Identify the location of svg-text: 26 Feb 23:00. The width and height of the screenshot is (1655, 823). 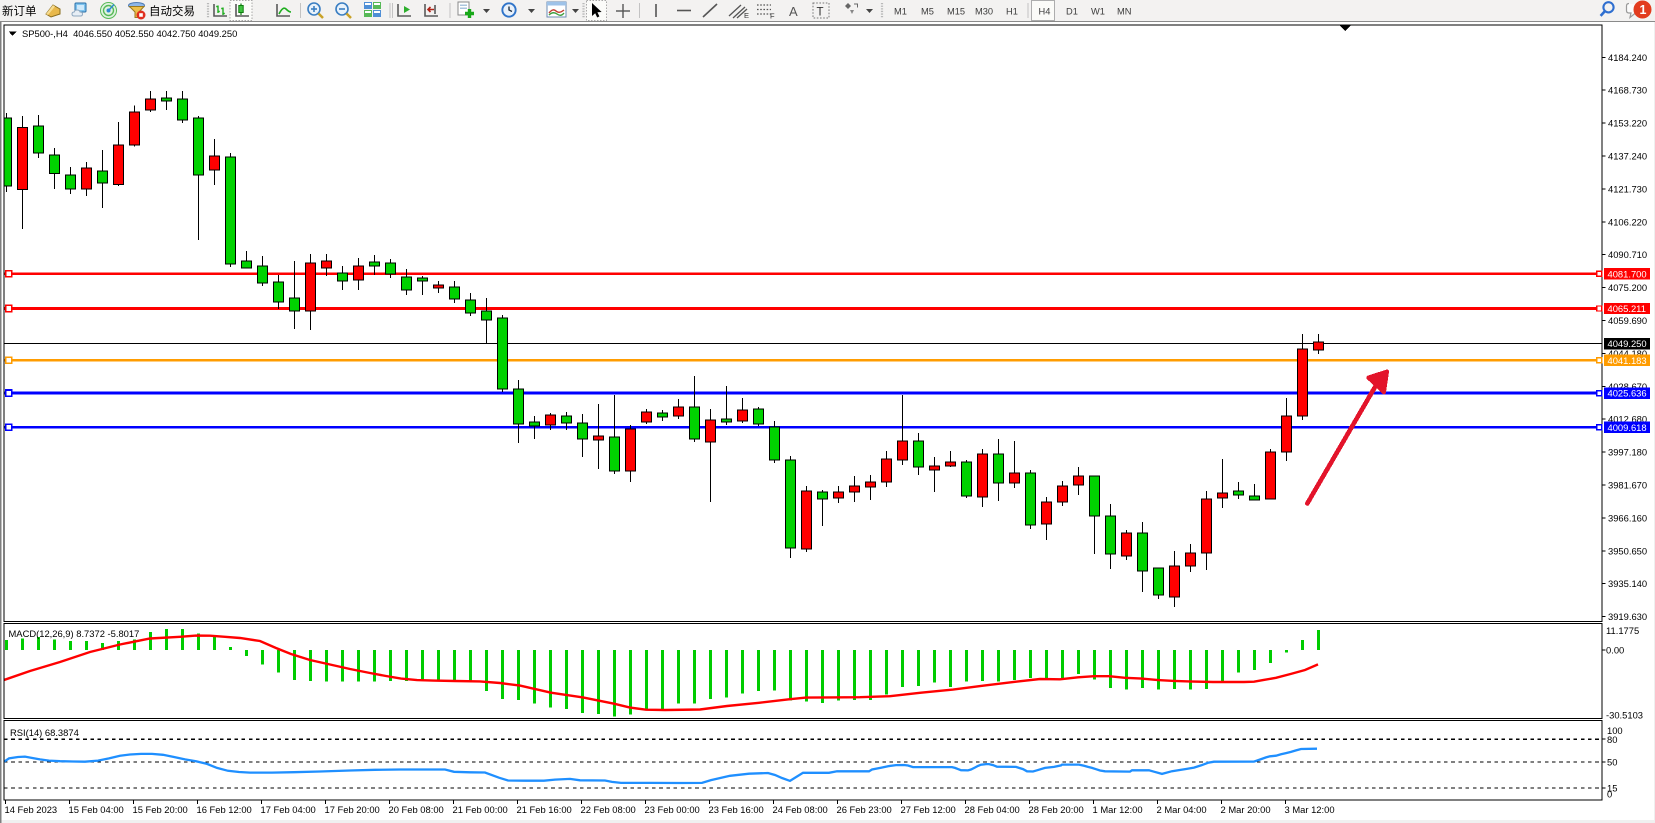
(864, 809).